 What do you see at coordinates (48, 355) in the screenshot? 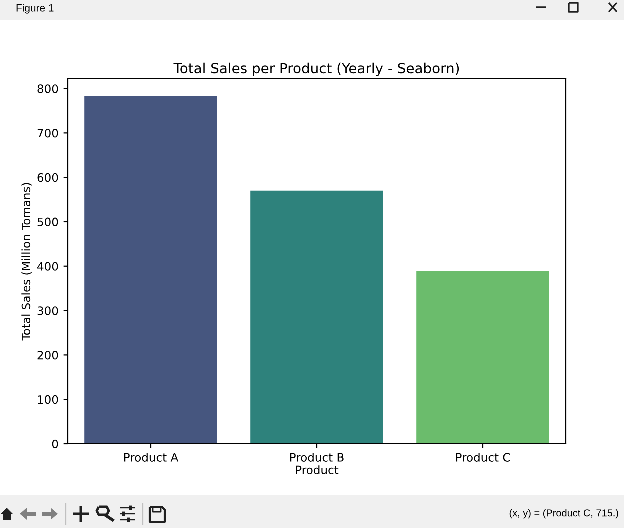
I see `y-tick-label: 200` at bounding box center [48, 355].